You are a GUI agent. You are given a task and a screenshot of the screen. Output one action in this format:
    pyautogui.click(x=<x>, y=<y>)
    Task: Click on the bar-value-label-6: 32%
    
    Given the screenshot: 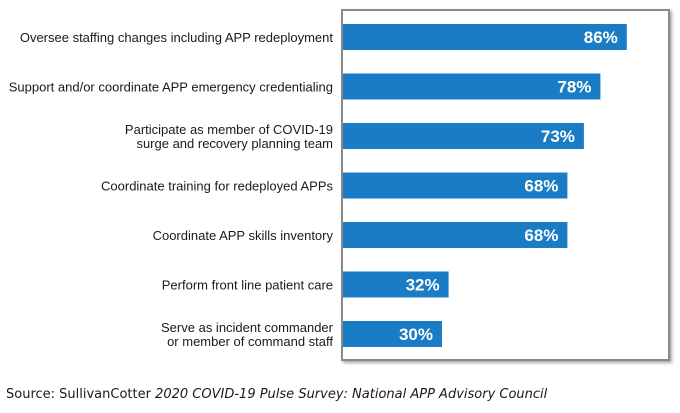 What is the action you would take?
    pyautogui.click(x=423, y=285)
    